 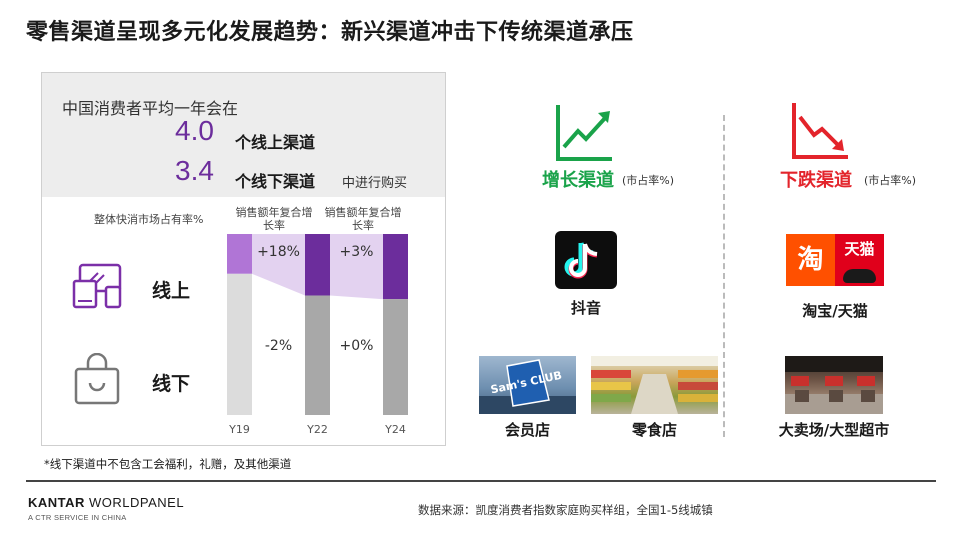 I want to click on panel-header: 中国消费者平均一年会在 4.0 个线上渠道 3.4 个线下渠道 中进行购买, so click(x=243, y=135).